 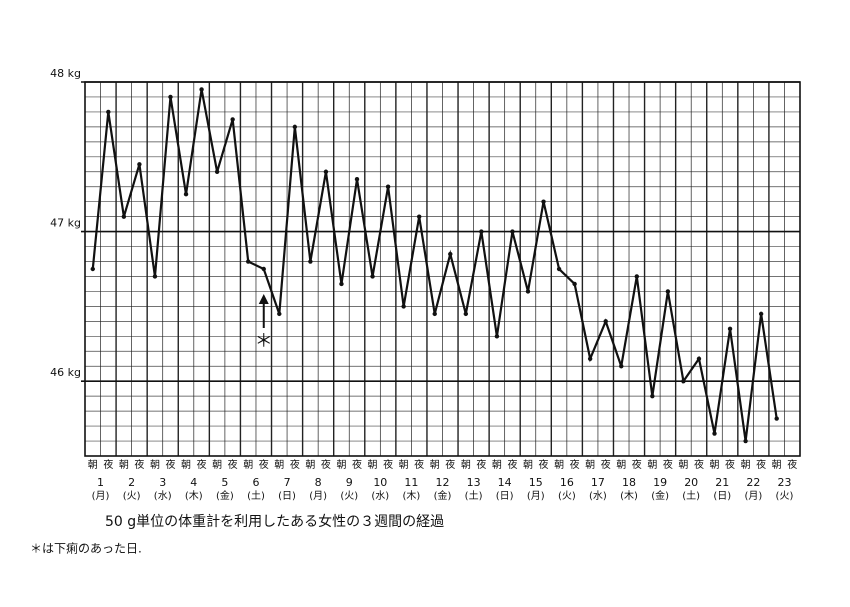 What do you see at coordinates (660, 482) in the screenshot?
I see `day-label: 19` at bounding box center [660, 482].